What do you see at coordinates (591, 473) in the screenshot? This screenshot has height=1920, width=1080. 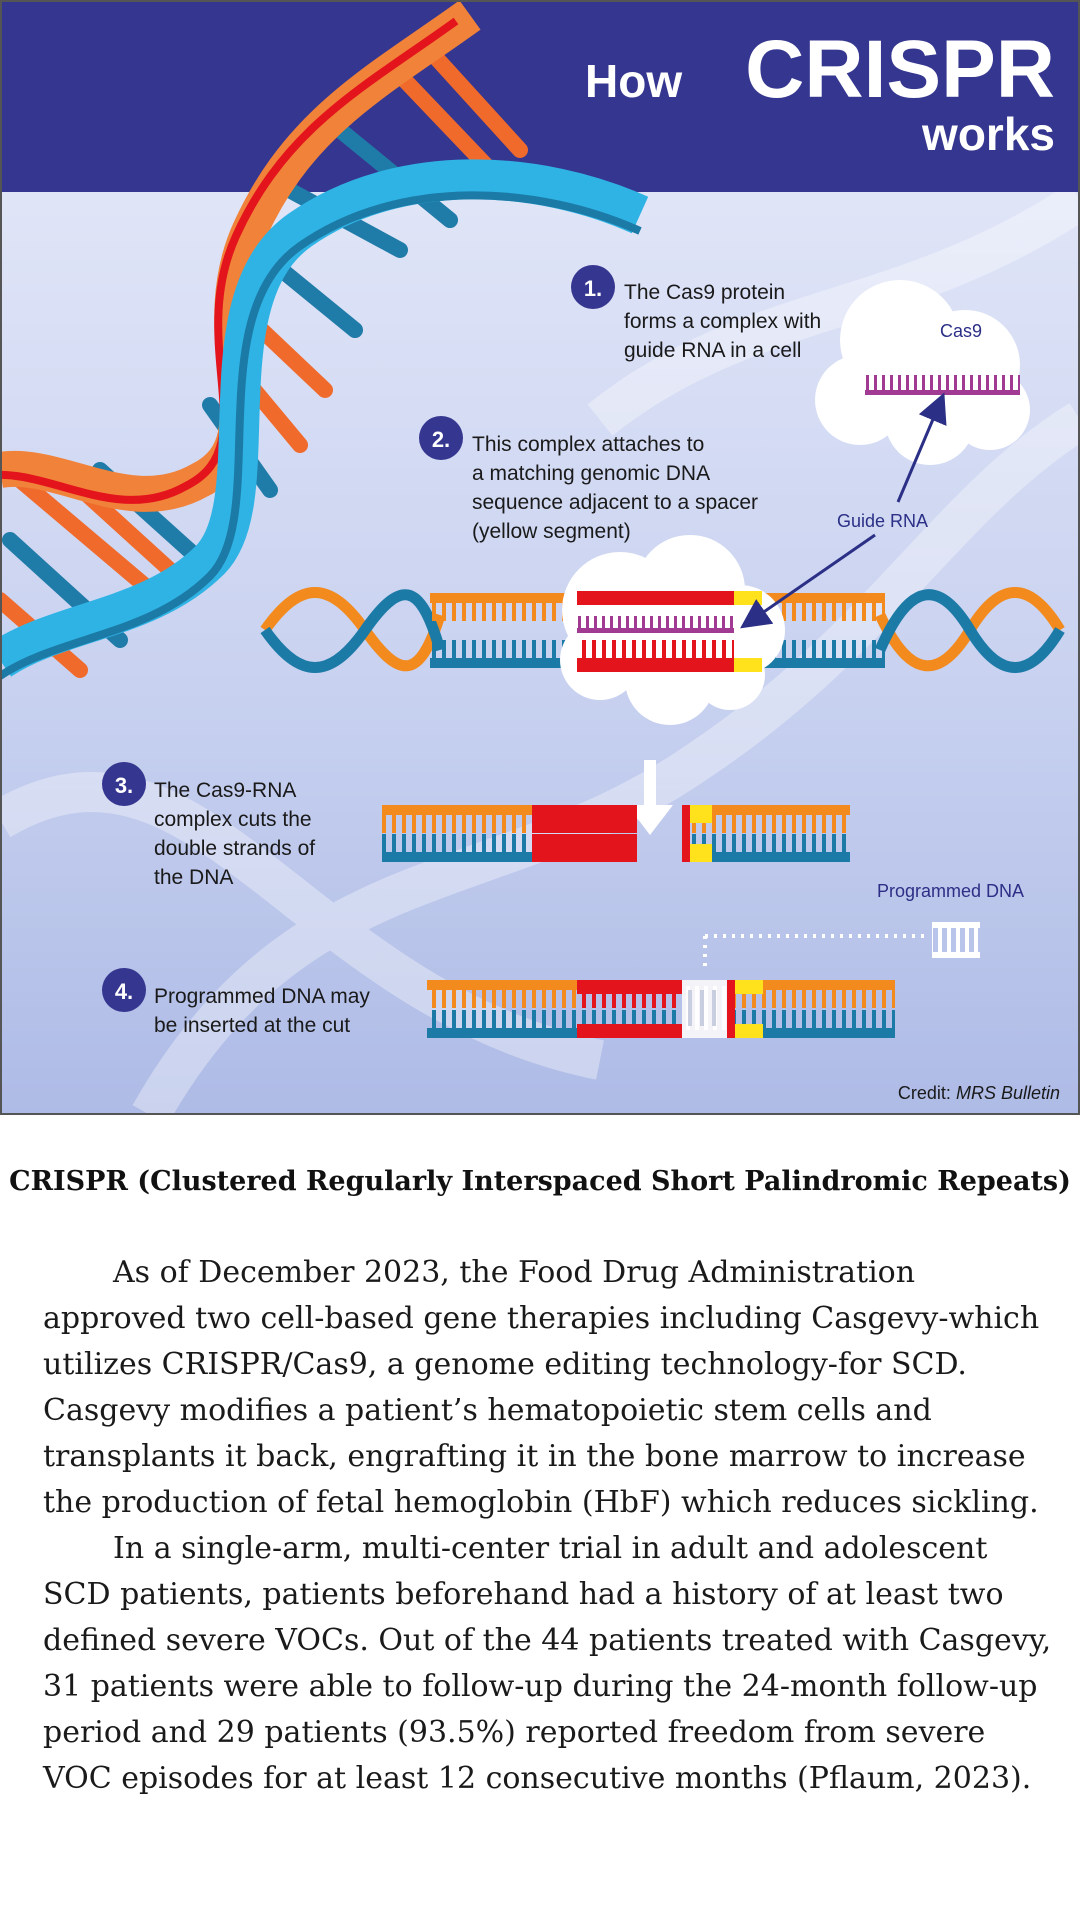 I see `step-2-line-2: a matching genomic DNA` at bounding box center [591, 473].